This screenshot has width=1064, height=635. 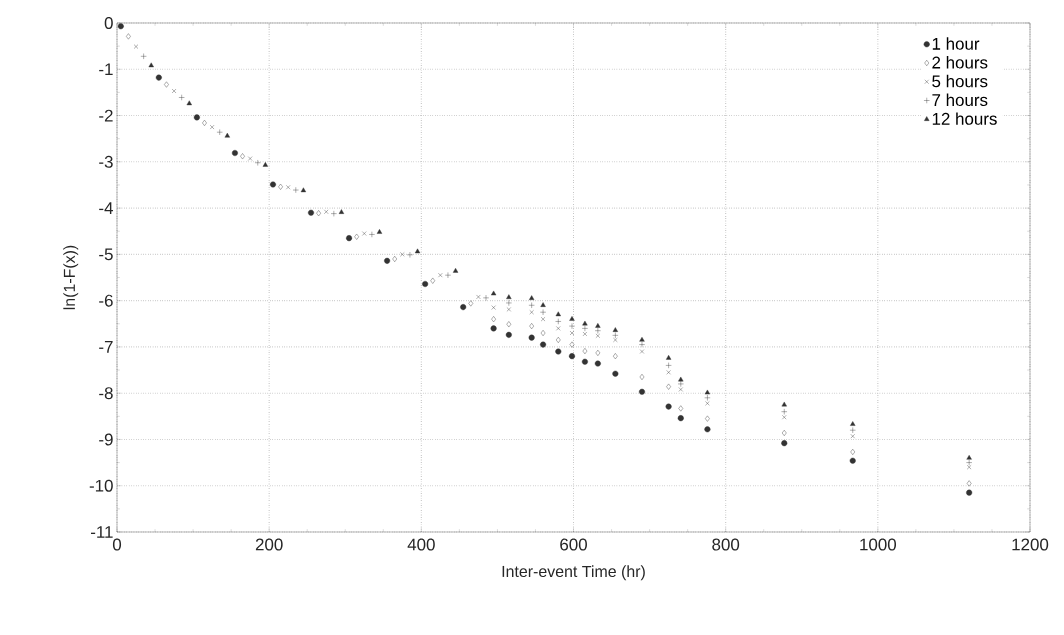 What do you see at coordinates (960, 62) in the screenshot?
I see `legend-label: 2 hours` at bounding box center [960, 62].